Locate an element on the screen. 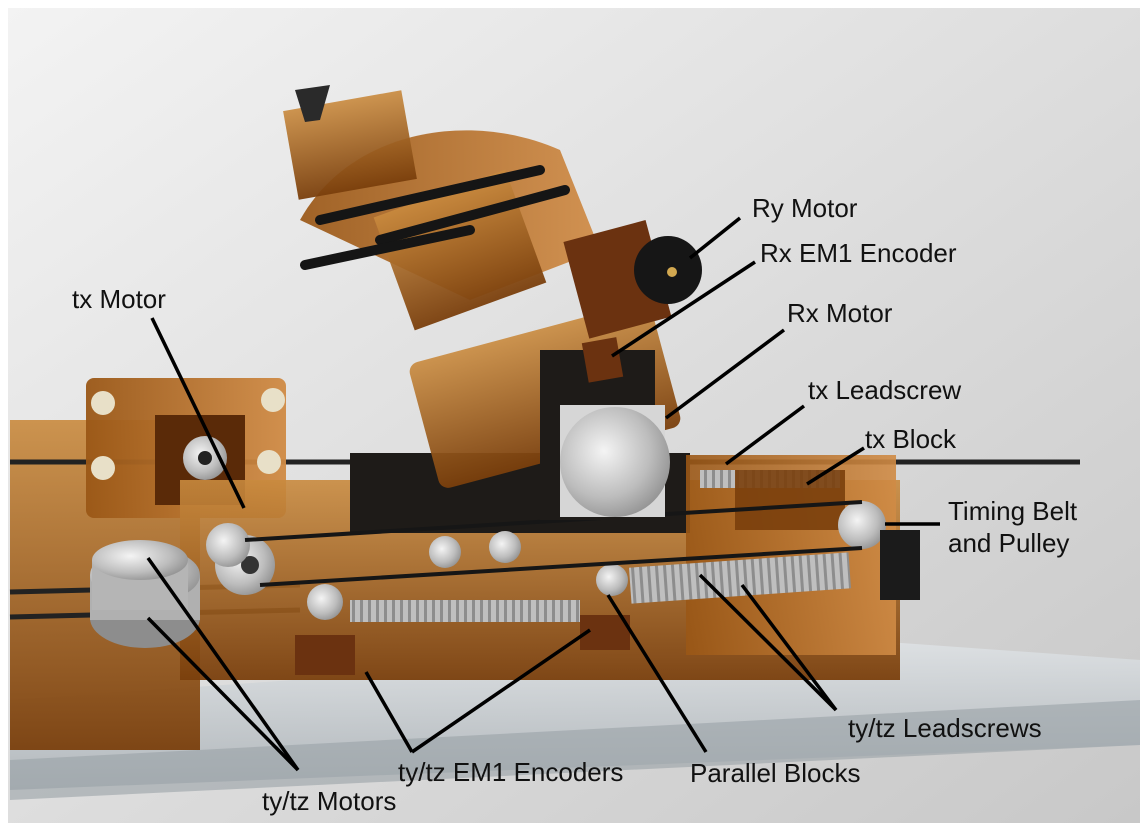  leadscrews is located at coordinates (600, 546).